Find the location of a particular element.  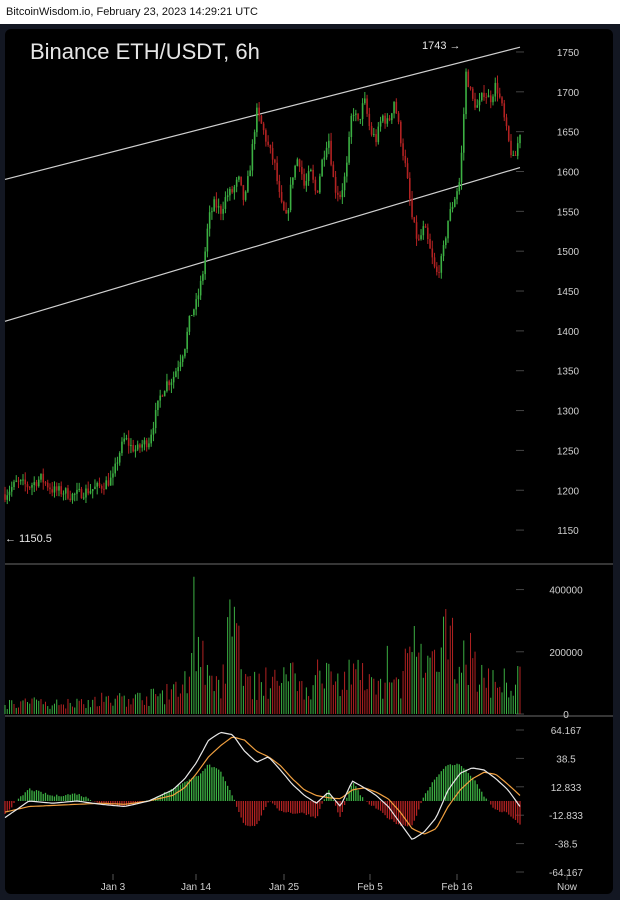

channel-line-upper is located at coordinates (262, 113).